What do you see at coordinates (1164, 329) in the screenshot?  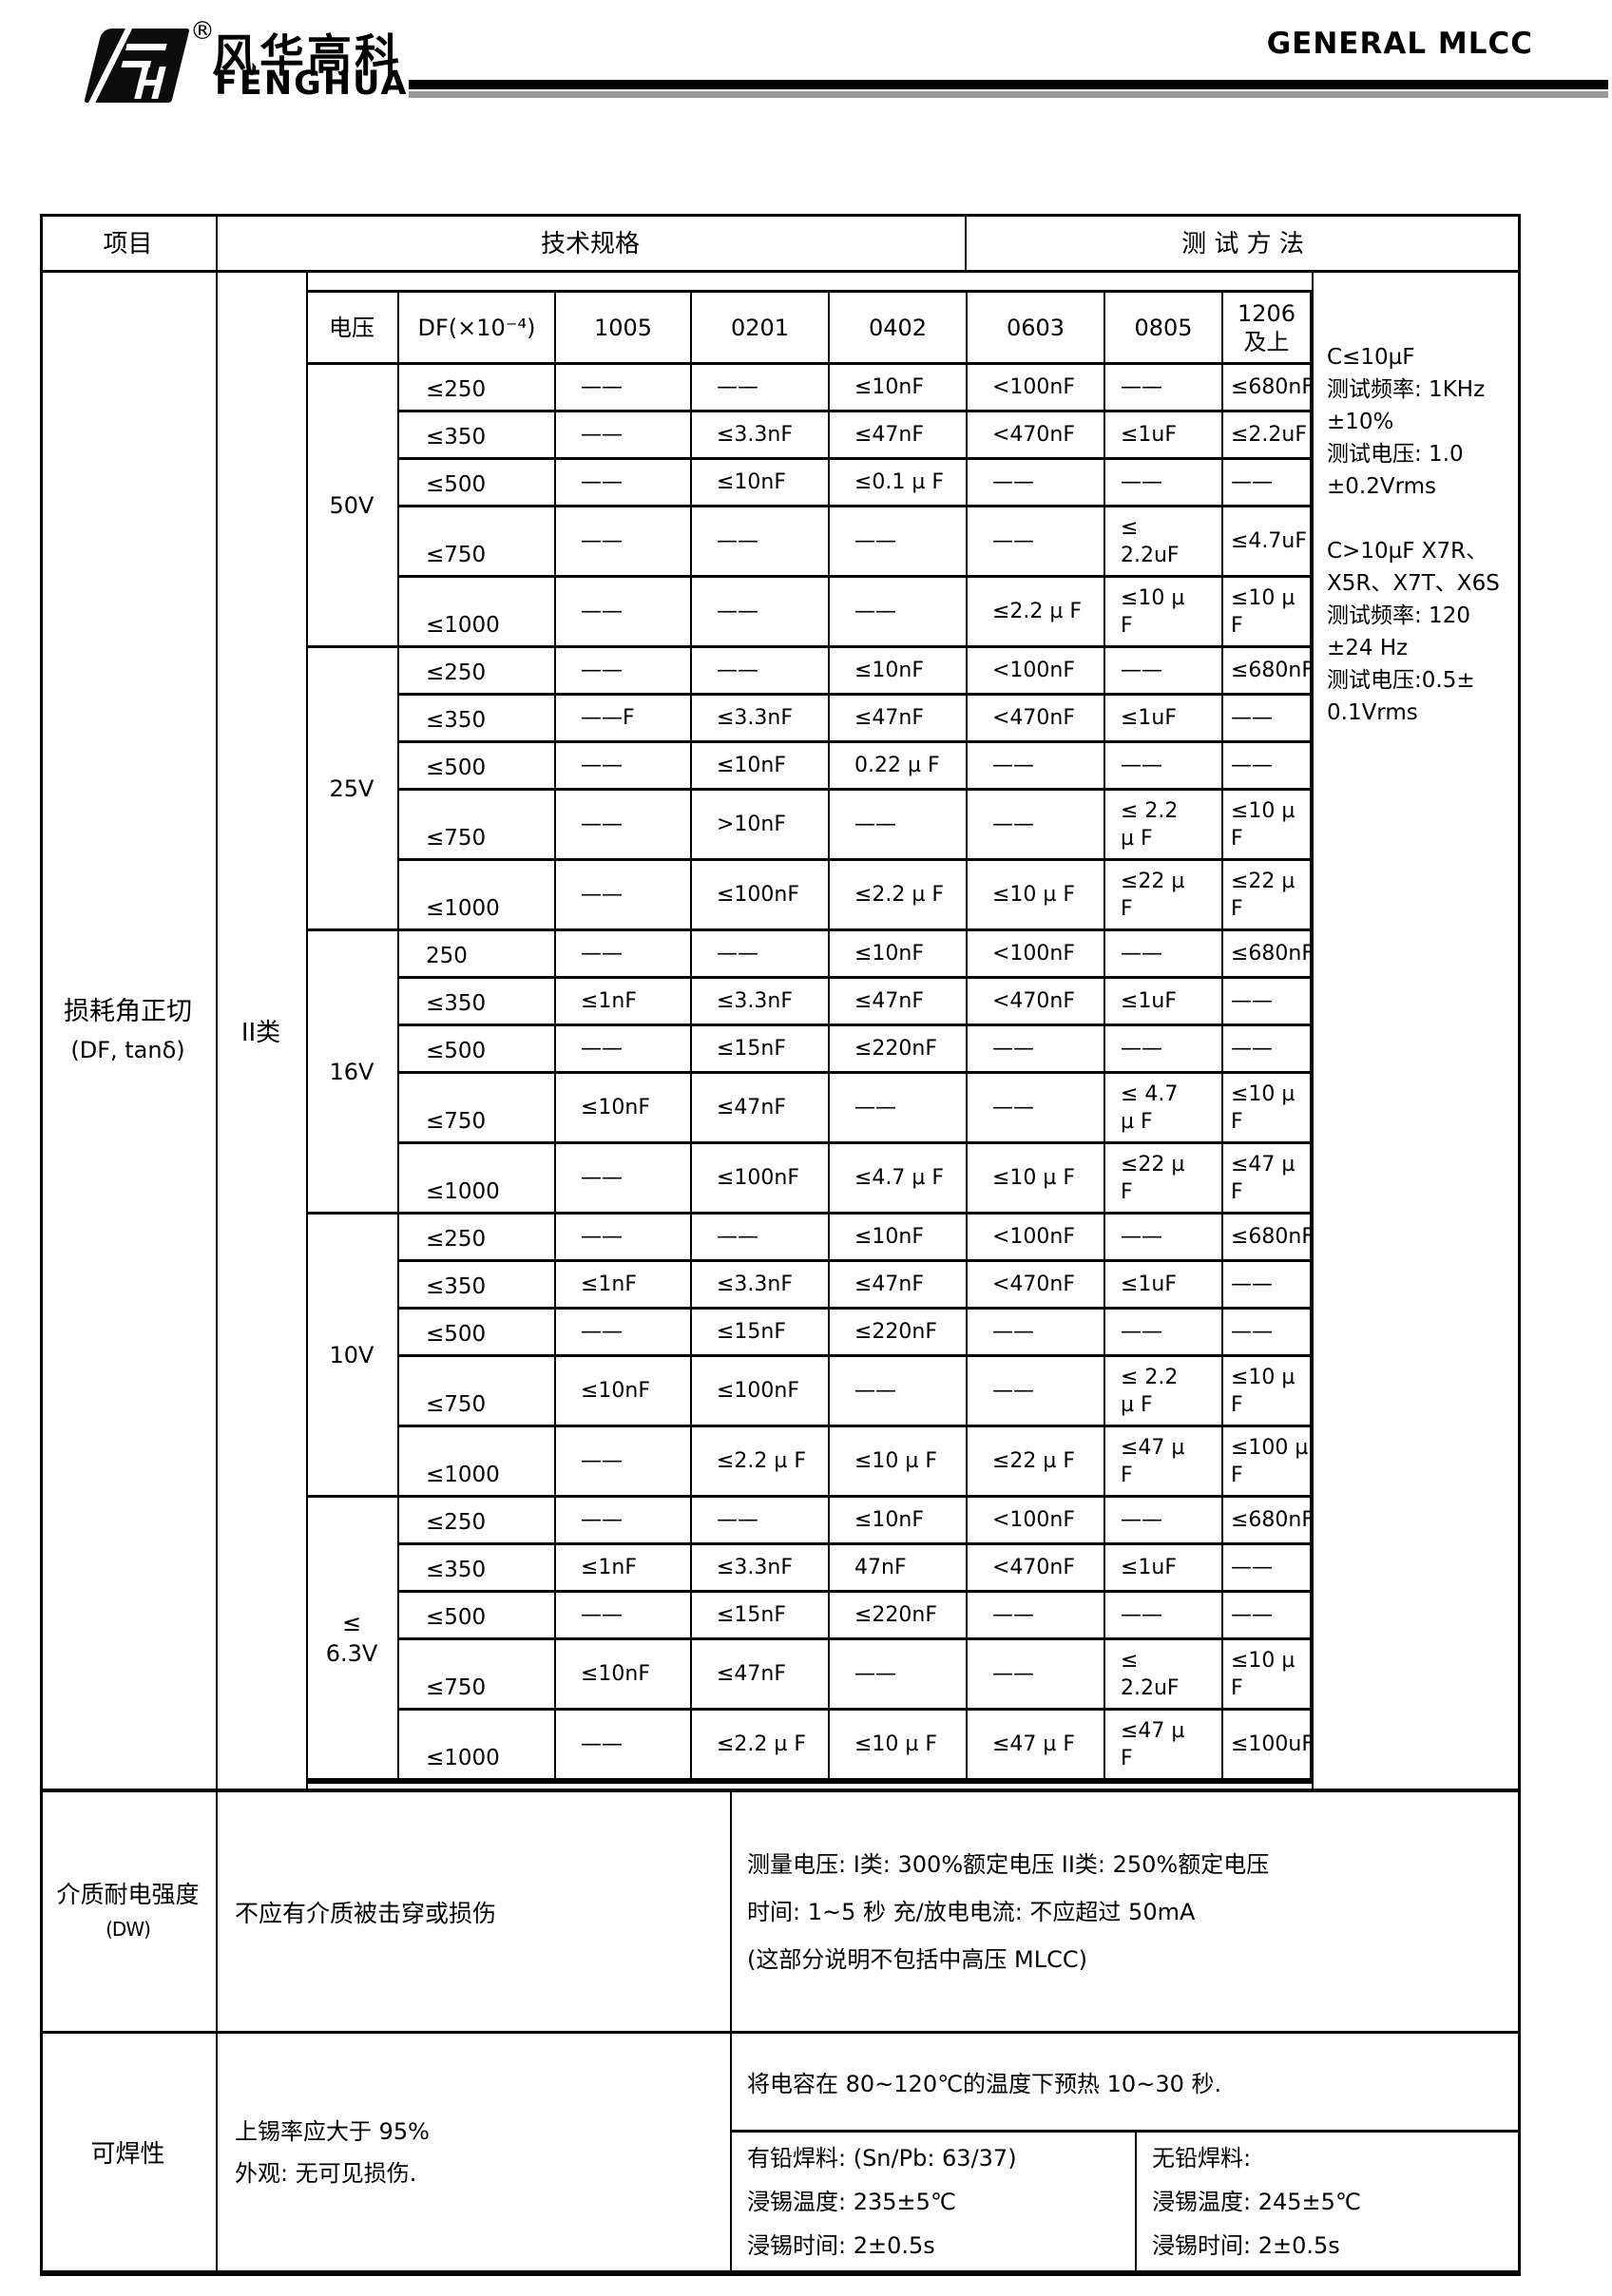 I see `spec-col-header: 0805` at bounding box center [1164, 329].